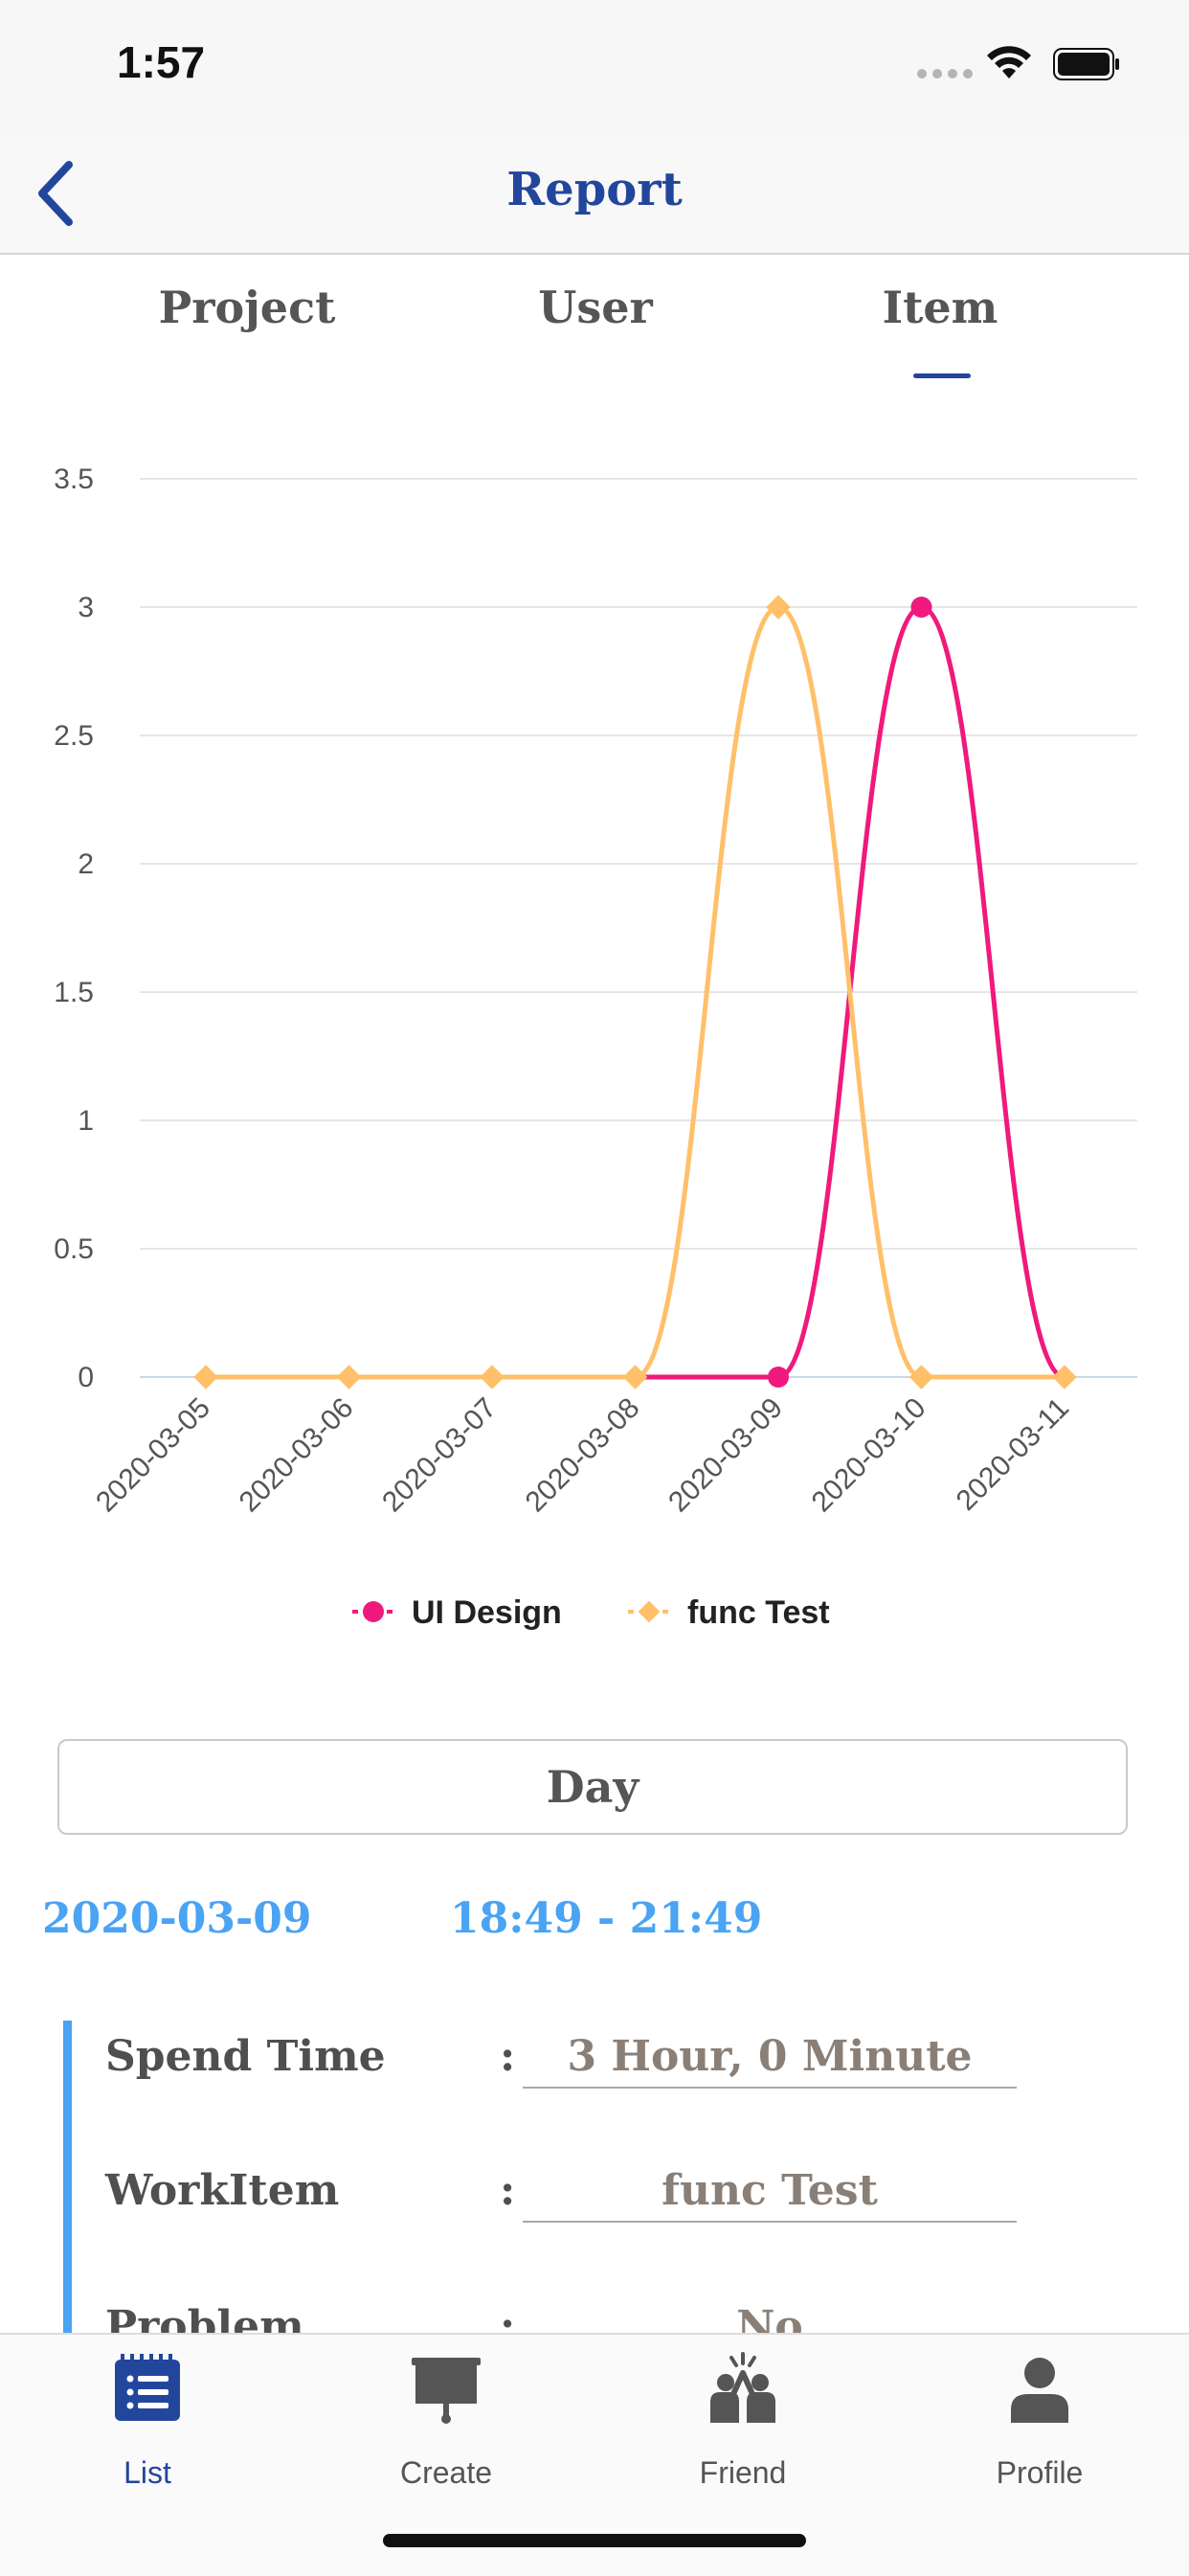 The height and width of the screenshot is (2576, 1189). I want to click on tabbar-label: Friend, so click(743, 2472).